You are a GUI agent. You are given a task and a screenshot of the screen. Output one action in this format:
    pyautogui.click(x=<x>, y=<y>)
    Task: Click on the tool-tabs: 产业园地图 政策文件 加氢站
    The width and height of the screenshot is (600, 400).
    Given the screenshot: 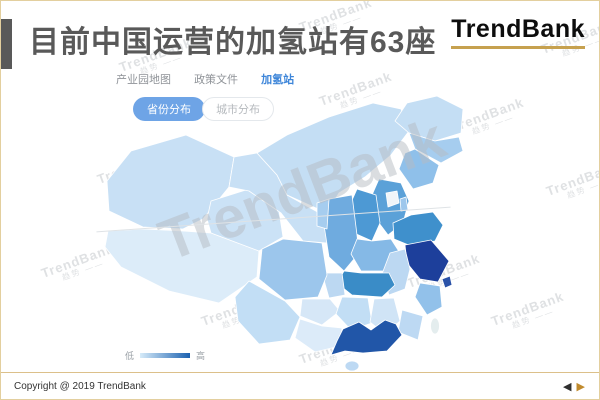 What is the action you would take?
    pyautogui.click(x=215, y=79)
    